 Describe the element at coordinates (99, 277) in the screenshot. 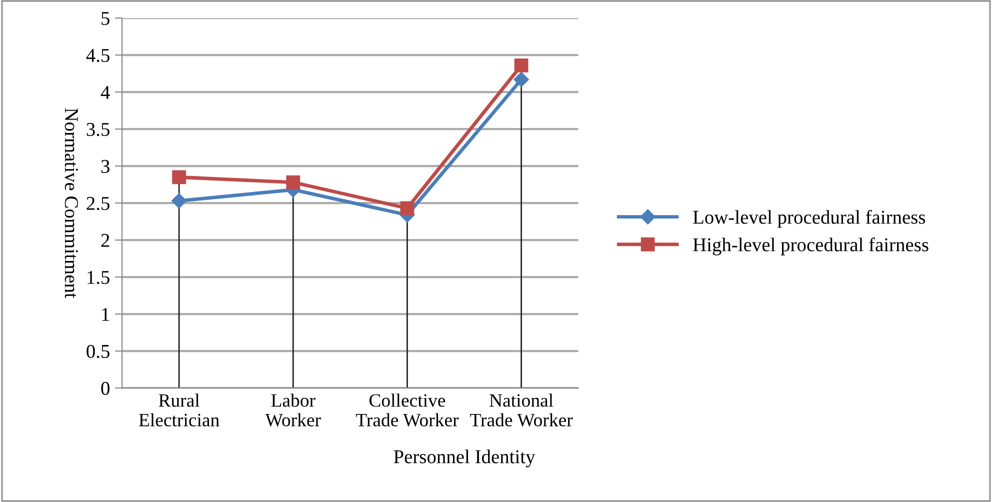

I see `y-tick-label: 1.5` at that location.